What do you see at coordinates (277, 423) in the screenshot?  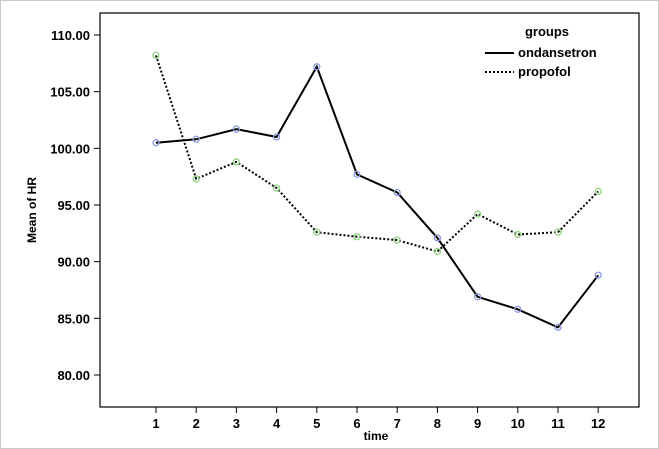 I see `x-tick-label: 4` at bounding box center [277, 423].